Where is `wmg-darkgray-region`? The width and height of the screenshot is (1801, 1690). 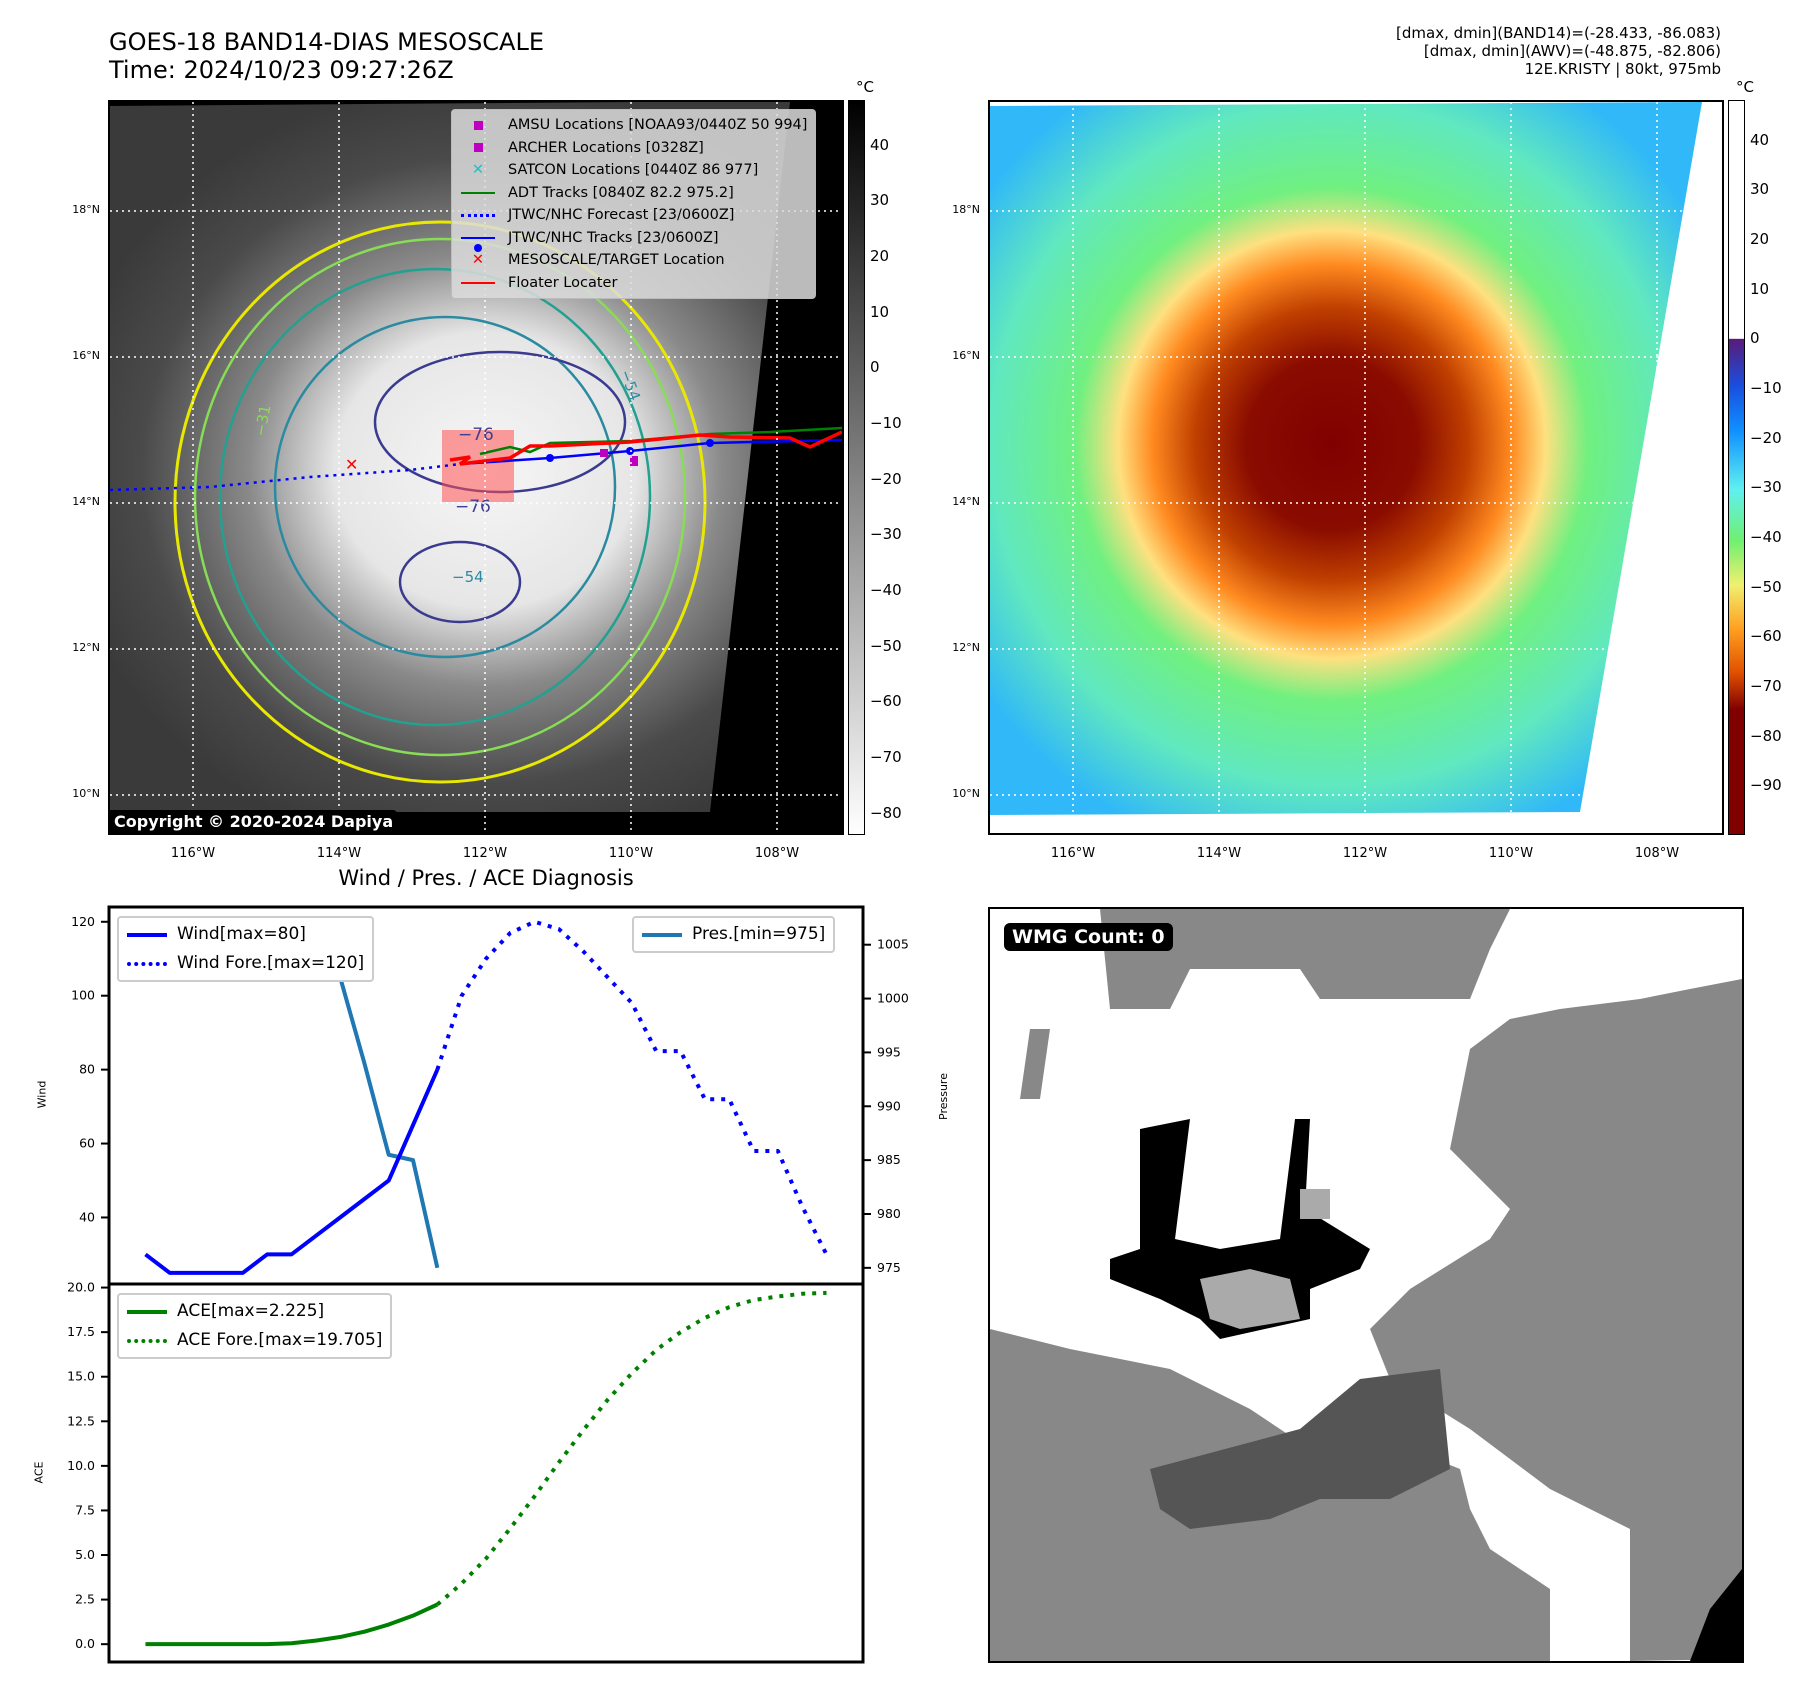 wmg-darkgray-region is located at coordinates (1300, 1449).